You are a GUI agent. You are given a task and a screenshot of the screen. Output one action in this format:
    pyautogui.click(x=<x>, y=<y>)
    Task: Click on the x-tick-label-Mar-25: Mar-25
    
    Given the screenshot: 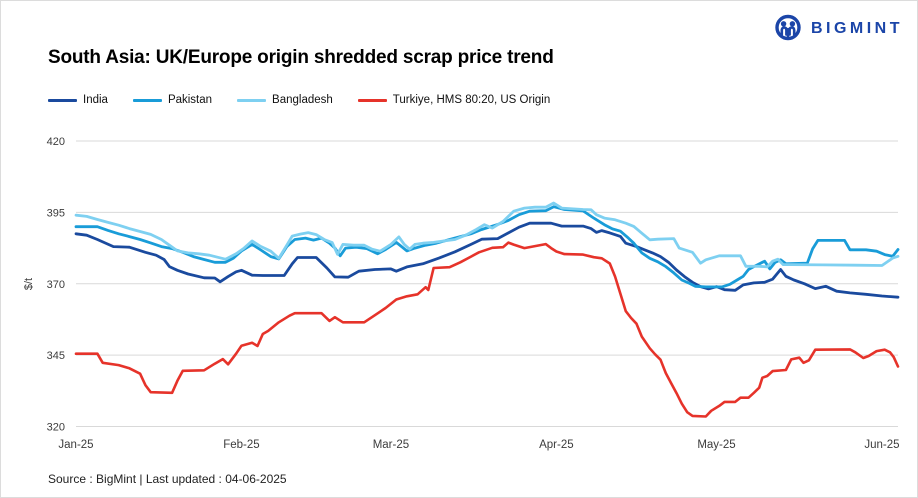 What is the action you would take?
    pyautogui.click(x=391, y=445)
    